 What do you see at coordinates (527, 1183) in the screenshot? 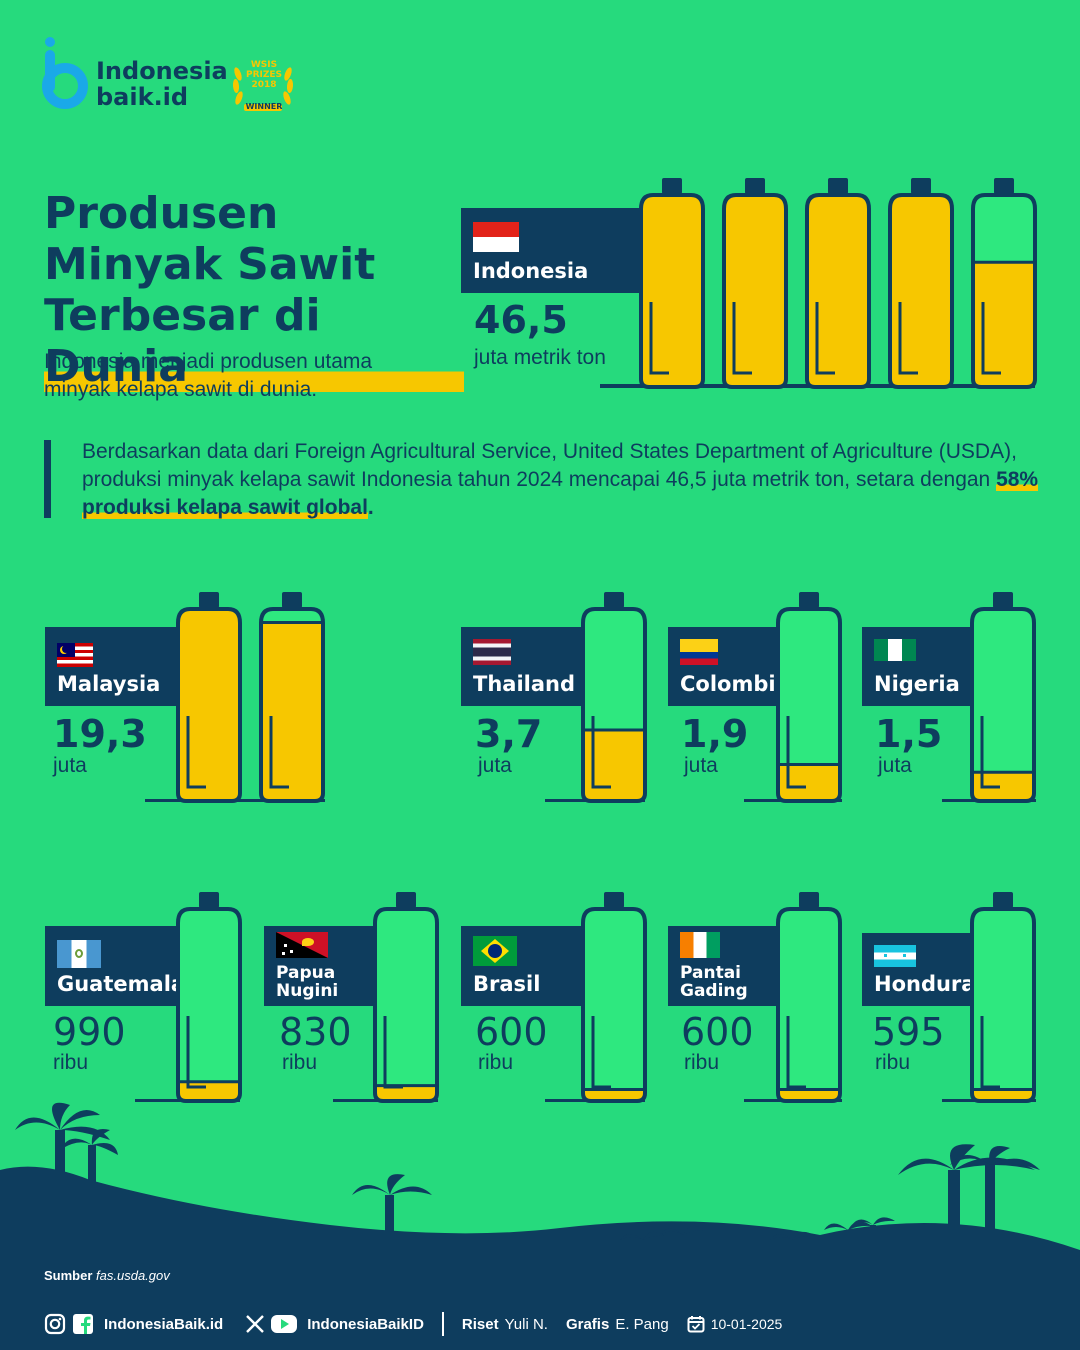
I see `palm-tree-icon` at bounding box center [527, 1183].